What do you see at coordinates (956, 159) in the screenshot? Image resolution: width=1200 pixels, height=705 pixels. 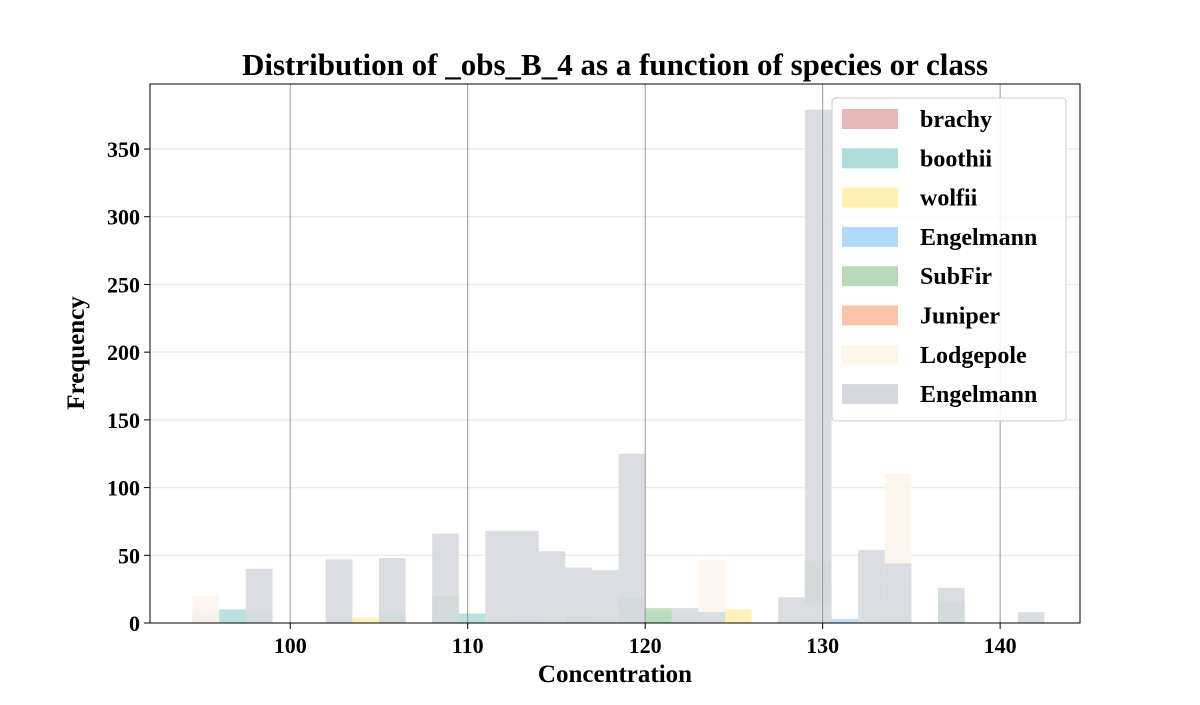 I see `legend-label: boothii` at bounding box center [956, 159].